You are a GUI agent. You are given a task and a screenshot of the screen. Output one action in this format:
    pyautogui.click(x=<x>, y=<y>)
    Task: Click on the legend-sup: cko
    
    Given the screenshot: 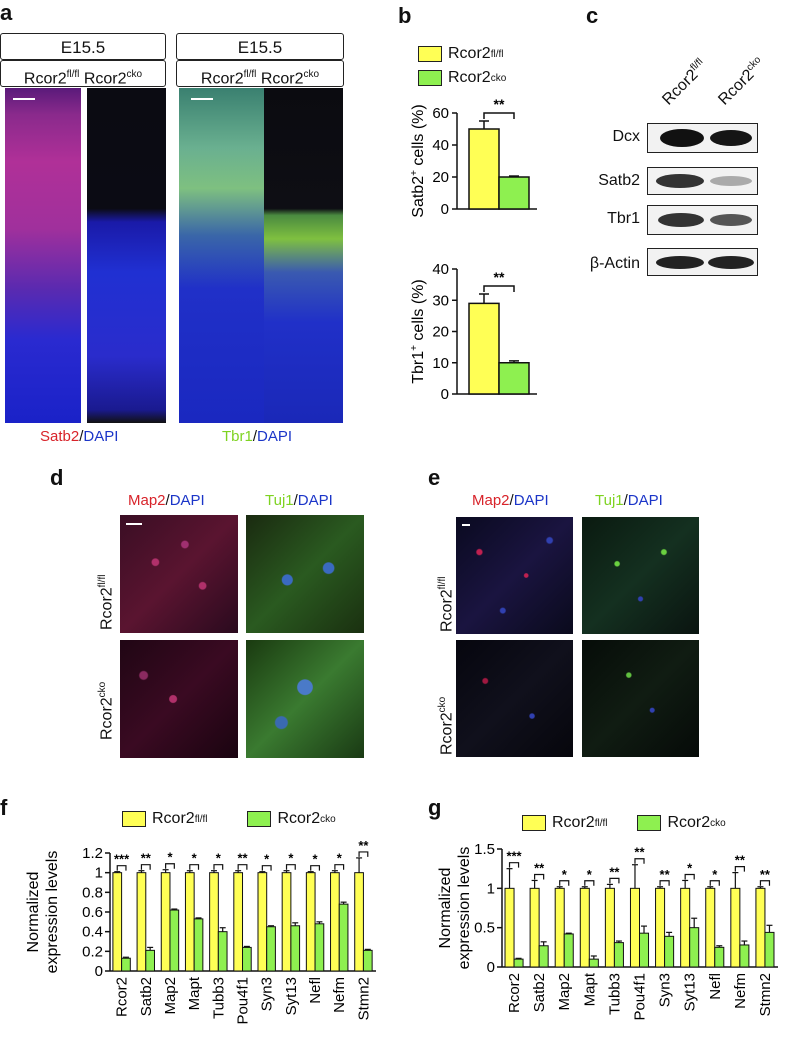 What is the action you would take?
    pyautogui.click(x=328, y=819)
    